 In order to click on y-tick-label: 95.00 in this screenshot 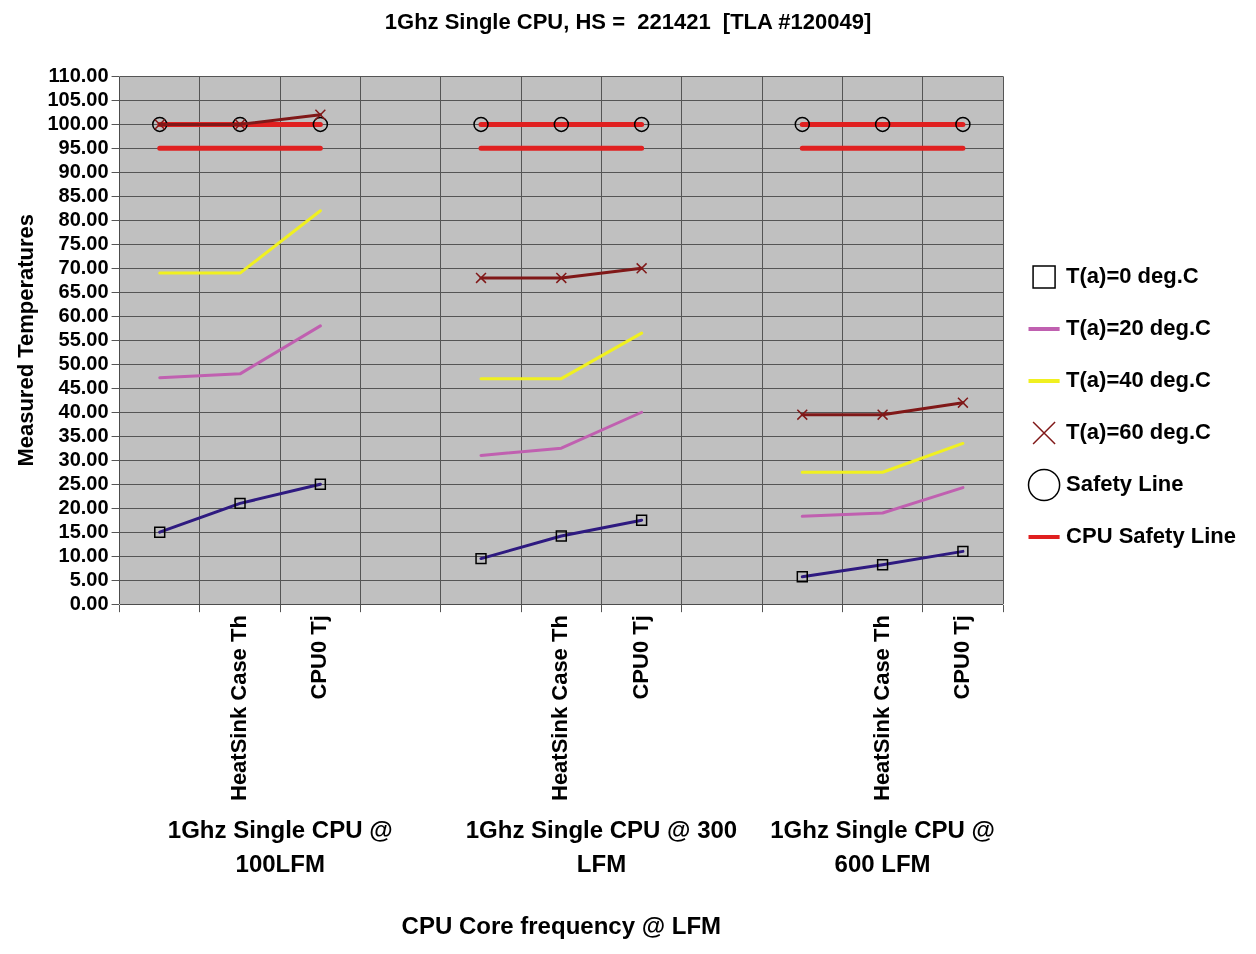, I will do `click(83, 146)`.